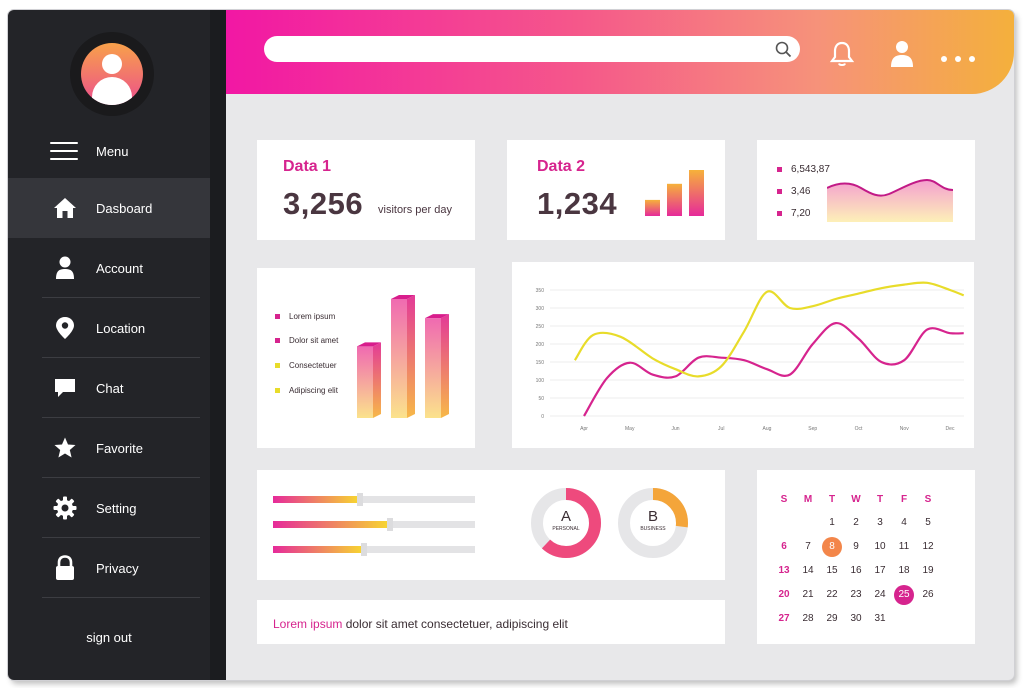  What do you see at coordinates (866, 190) in the screenshot?
I see `stats-card: 6,543,87 3,46 7,20` at bounding box center [866, 190].